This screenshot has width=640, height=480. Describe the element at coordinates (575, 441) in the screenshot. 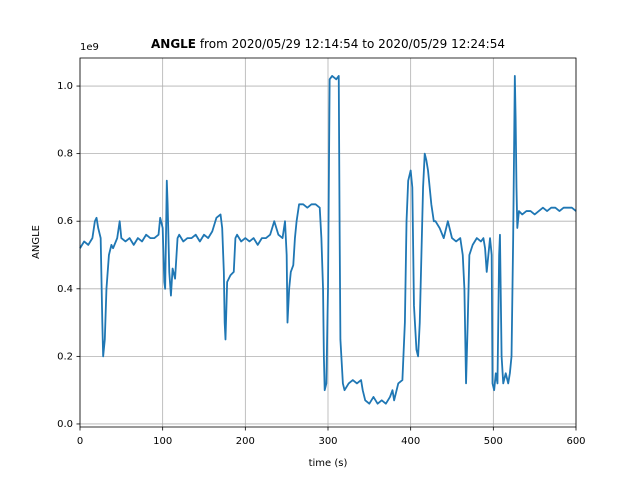

I see `x-tick-label: 600` at that location.